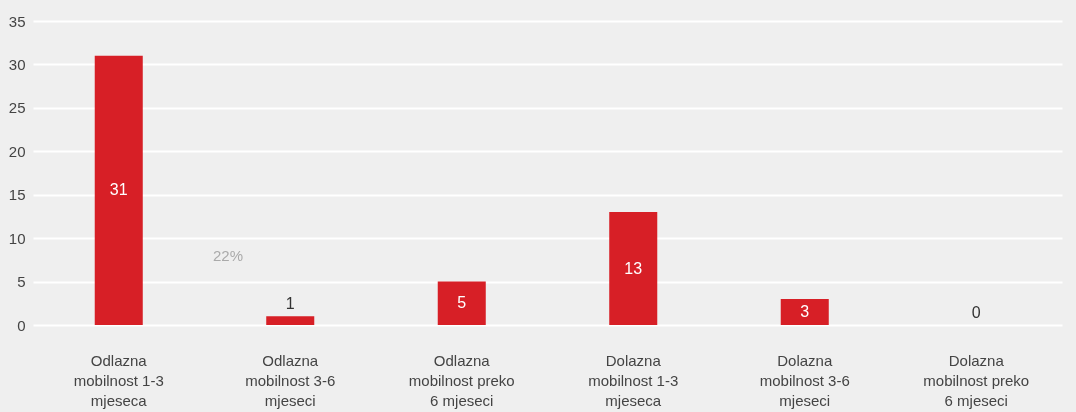 Image resolution: width=1076 pixels, height=412 pixels. Describe the element at coordinates (17, 151) in the screenshot. I see `y-tick-label: 20` at that location.